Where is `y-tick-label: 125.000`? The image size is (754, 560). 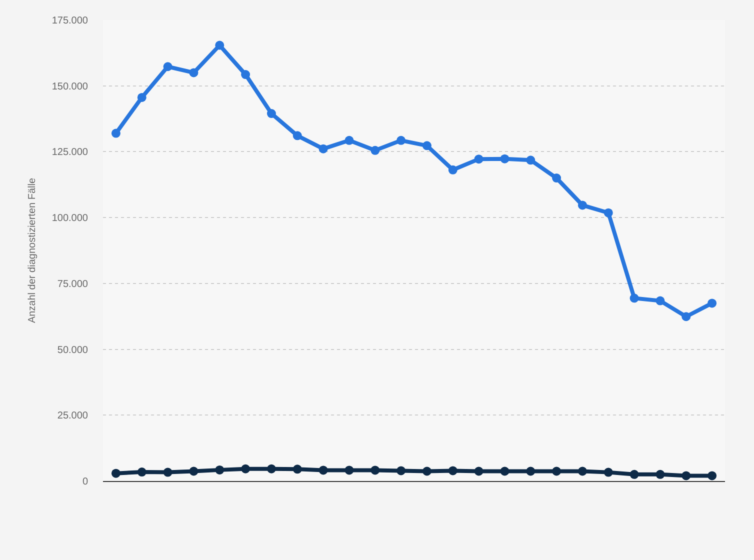 y-tick-label: 125.000 is located at coordinates (70, 152).